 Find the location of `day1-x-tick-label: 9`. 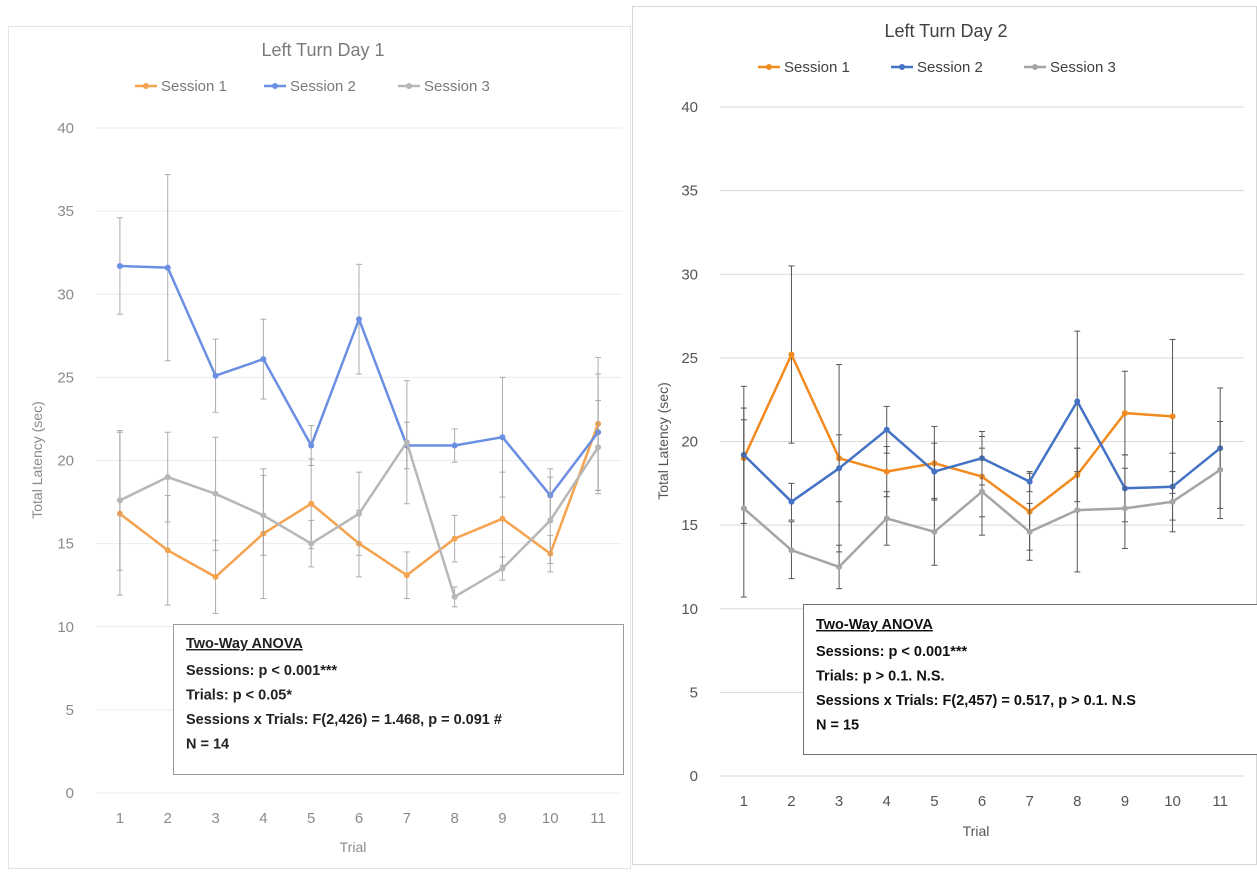

day1-x-tick-label: 9 is located at coordinates (502, 818).